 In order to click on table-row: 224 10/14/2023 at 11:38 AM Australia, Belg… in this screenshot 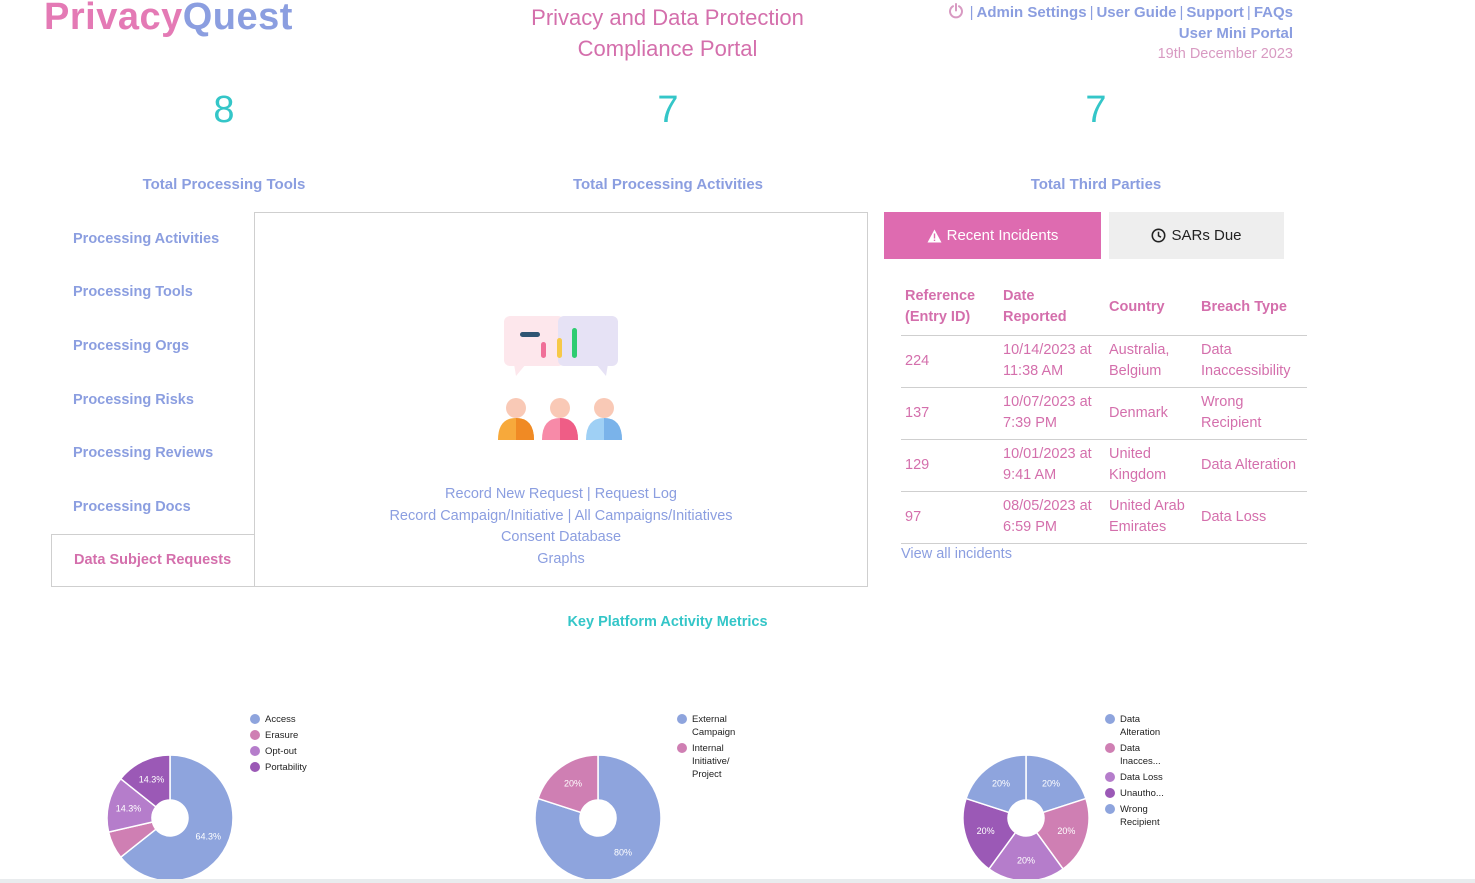, I will do `click(1104, 361)`.